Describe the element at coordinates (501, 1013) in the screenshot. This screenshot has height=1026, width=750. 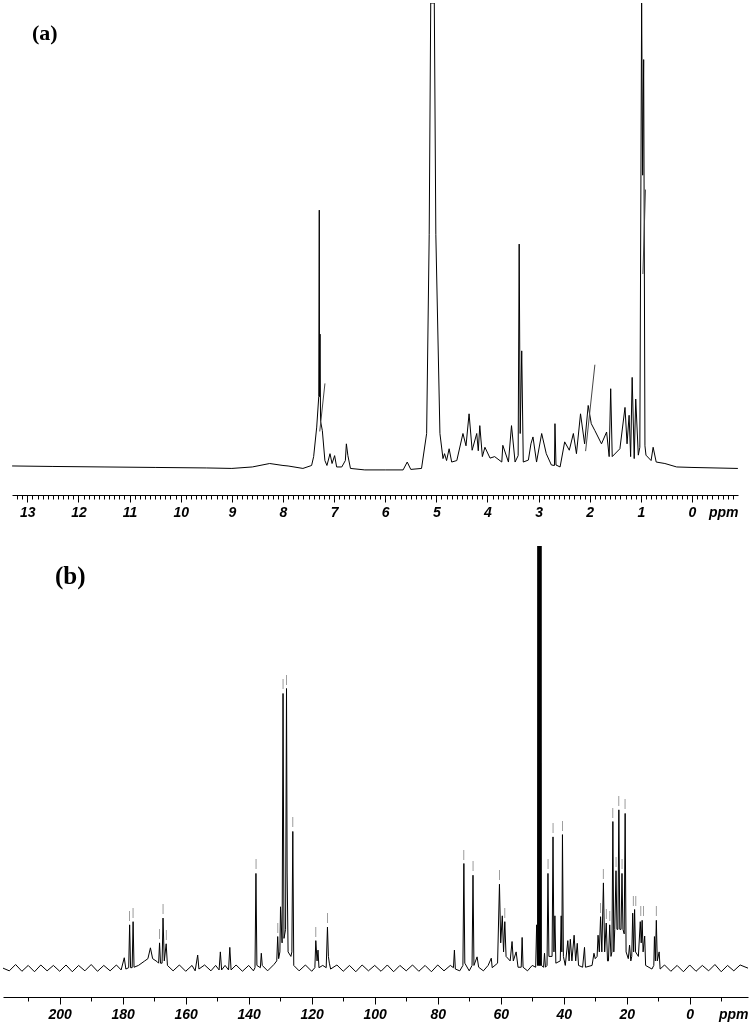
I see `x-tick-label: 60` at that location.